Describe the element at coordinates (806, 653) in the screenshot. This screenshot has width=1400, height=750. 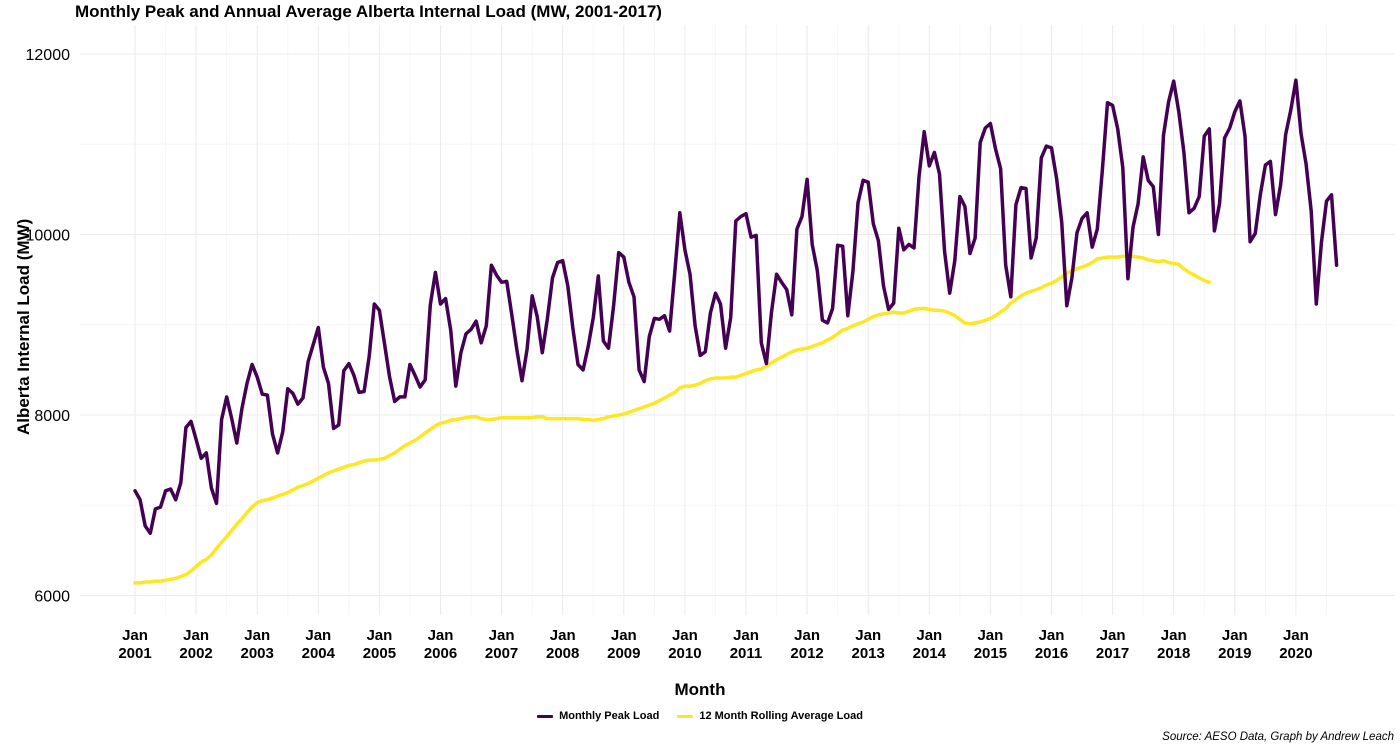
I see `x-tick-label-line: 2012` at that location.